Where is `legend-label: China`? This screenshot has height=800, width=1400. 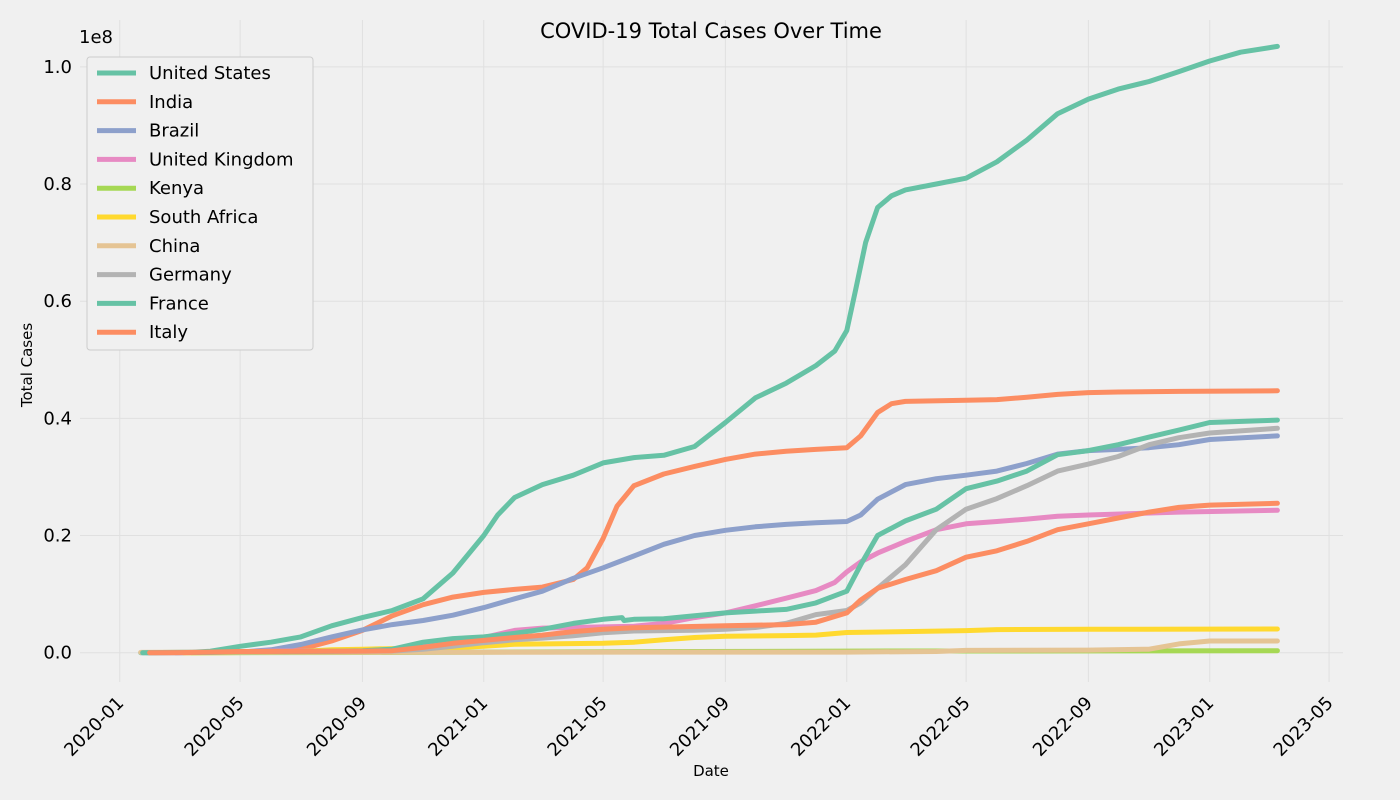
legend-label: China is located at coordinates (174, 246).